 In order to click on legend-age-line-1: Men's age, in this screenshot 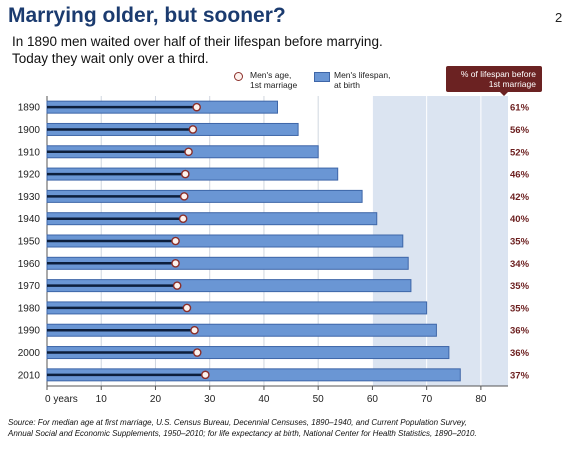, I will do `click(271, 75)`.